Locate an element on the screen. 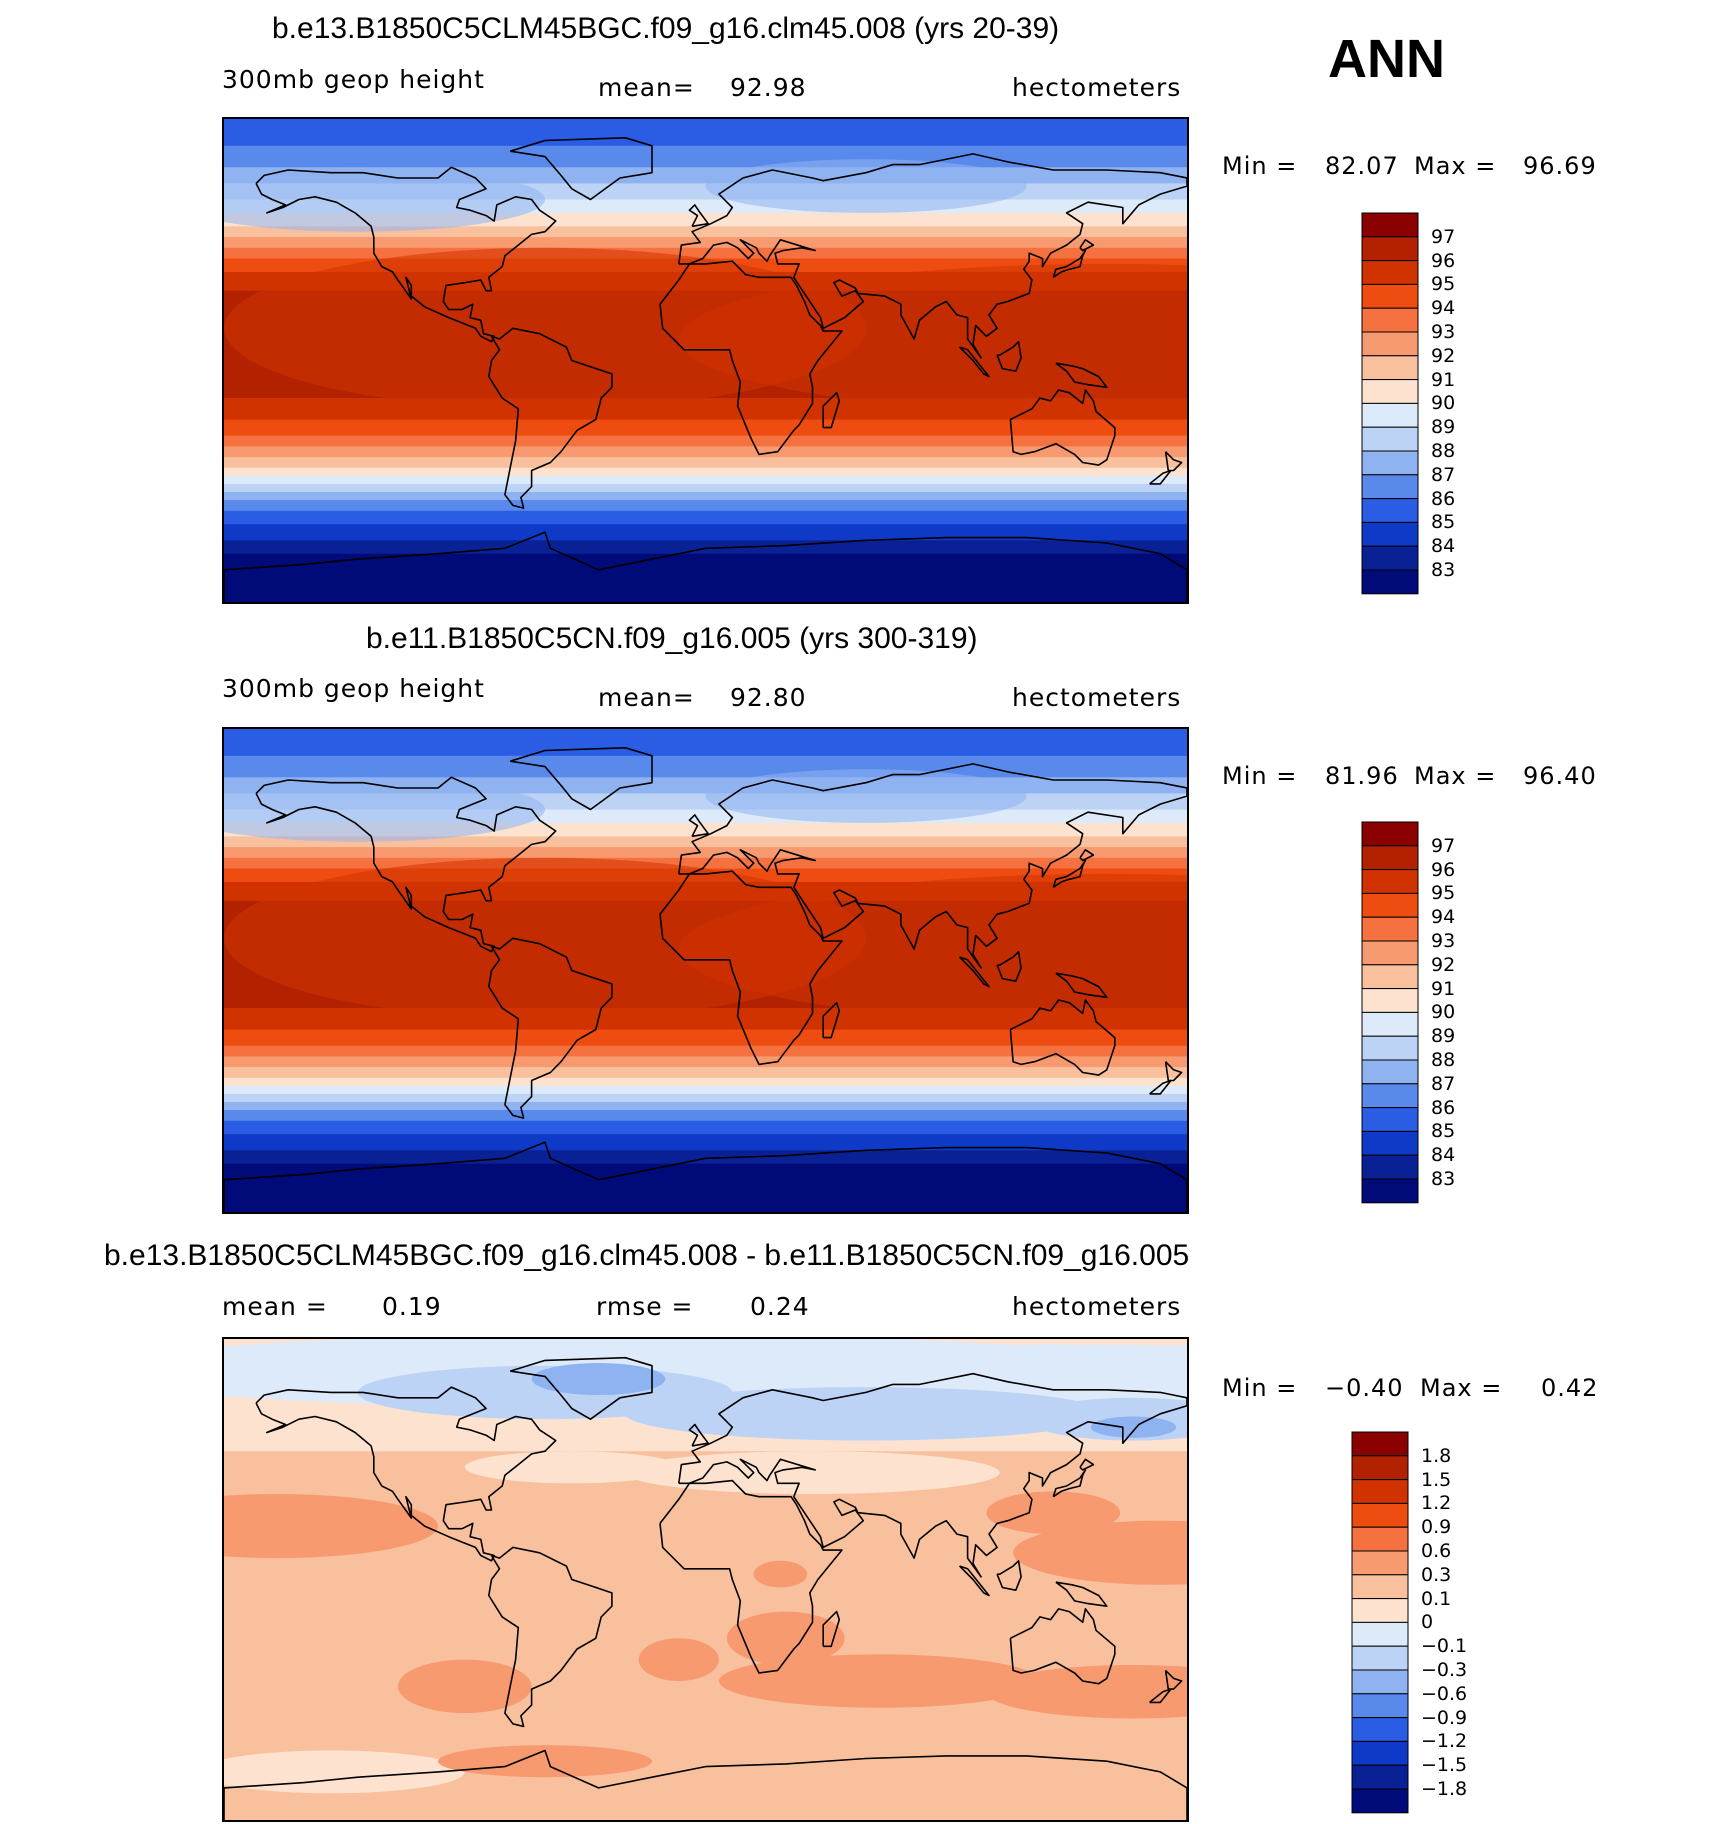  season-label: ANN is located at coordinates (1386, 59).